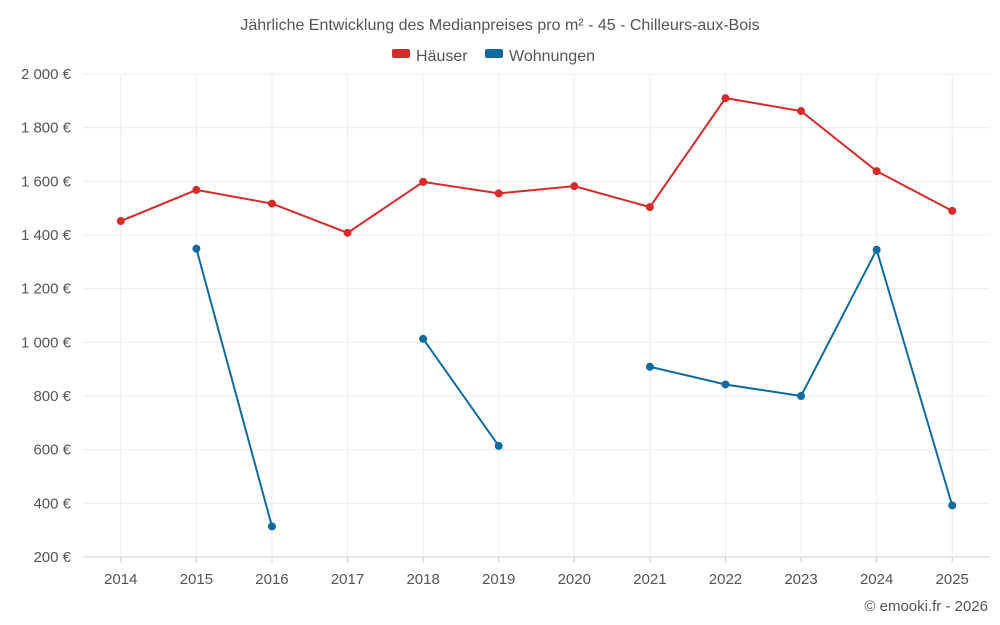 The height and width of the screenshot is (625, 1000). What do you see at coordinates (196, 579) in the screenshot?
I see `x-tick-label: 2015` at bounding box center [196, 579].